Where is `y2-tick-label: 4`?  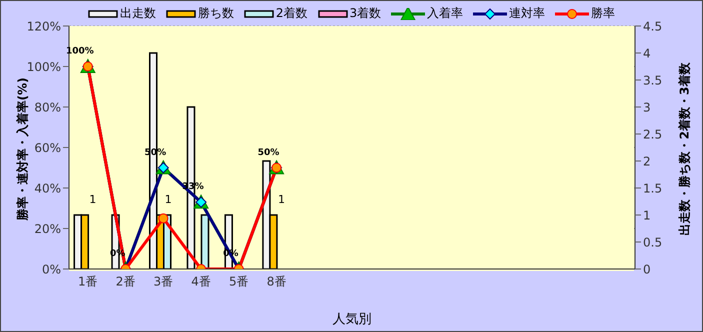
y2-tick-label: 4 is located at coordinates (647, 53).